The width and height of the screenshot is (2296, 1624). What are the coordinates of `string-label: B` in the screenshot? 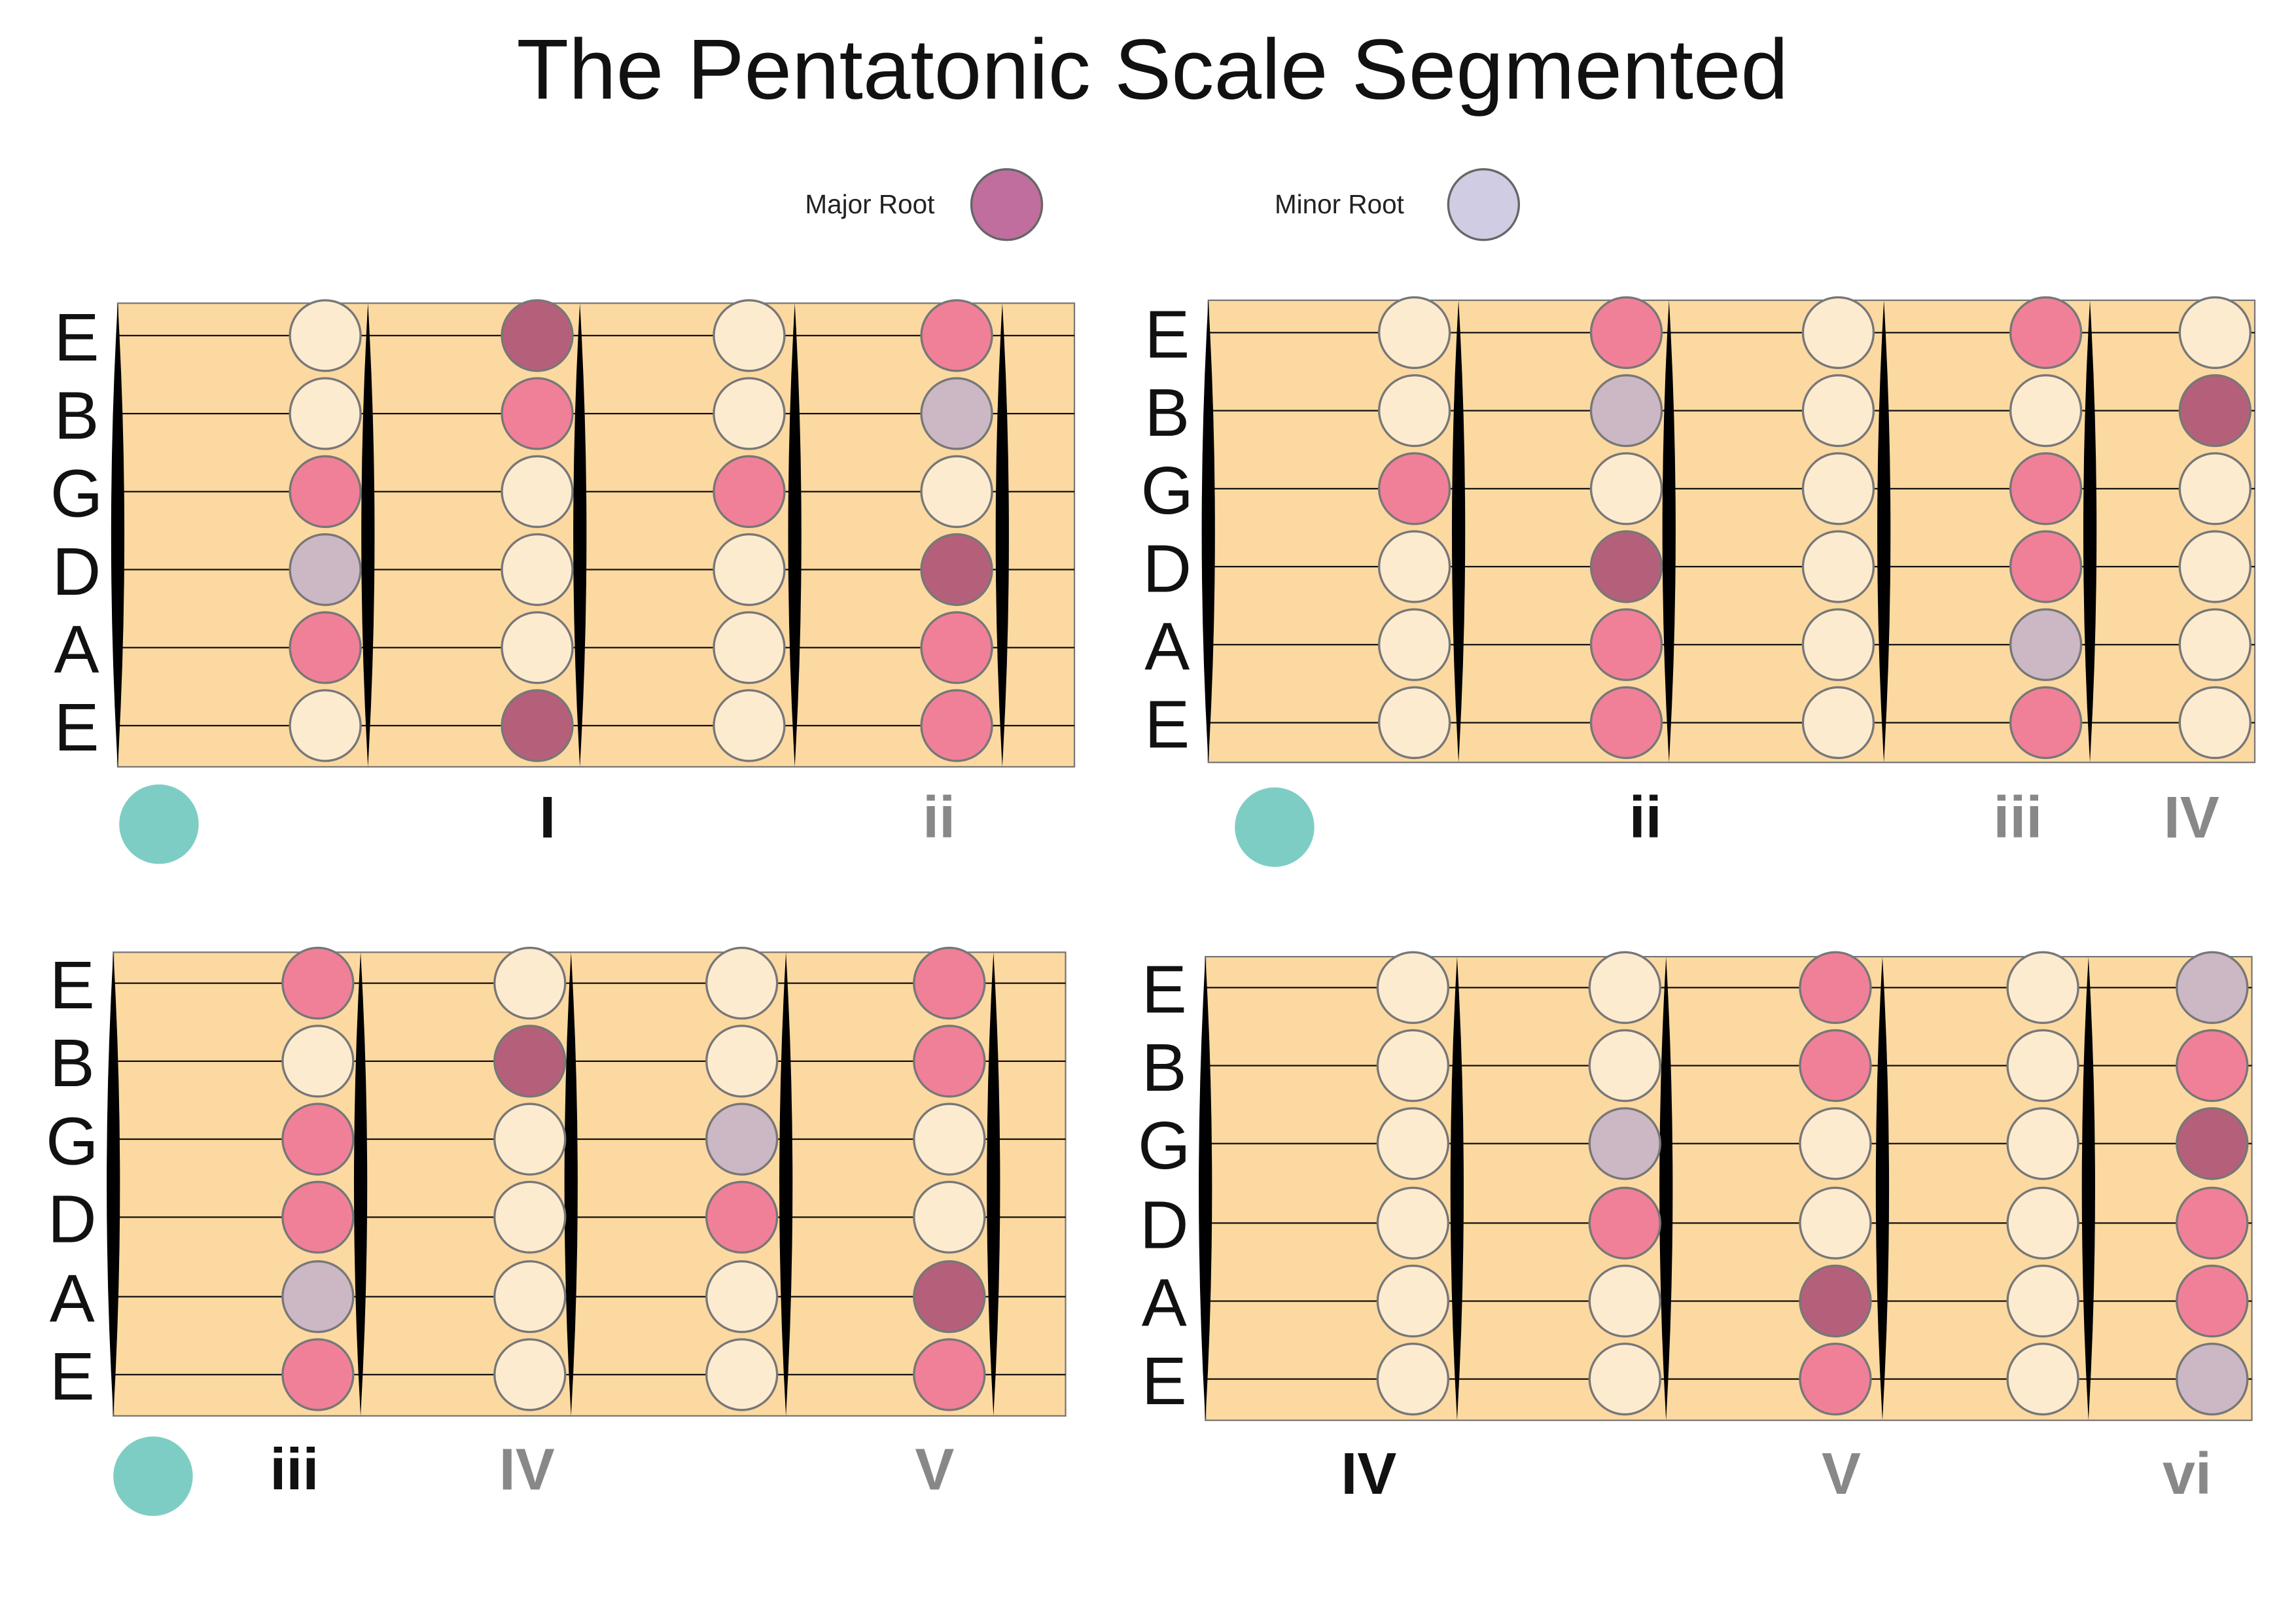 It's located at (72, 1063).